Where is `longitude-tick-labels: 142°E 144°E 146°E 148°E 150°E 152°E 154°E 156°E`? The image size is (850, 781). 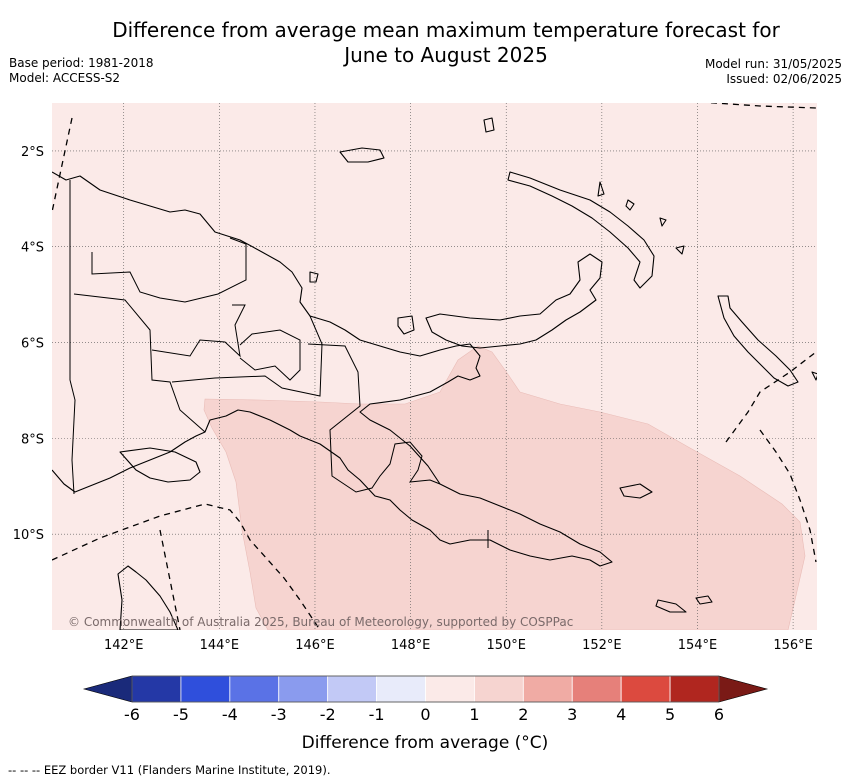
longitude-tick-labels: 142°E 144°E 146°E 148°E 150°E 152°E 154°E 156°E is located at coordinates (458, 645).